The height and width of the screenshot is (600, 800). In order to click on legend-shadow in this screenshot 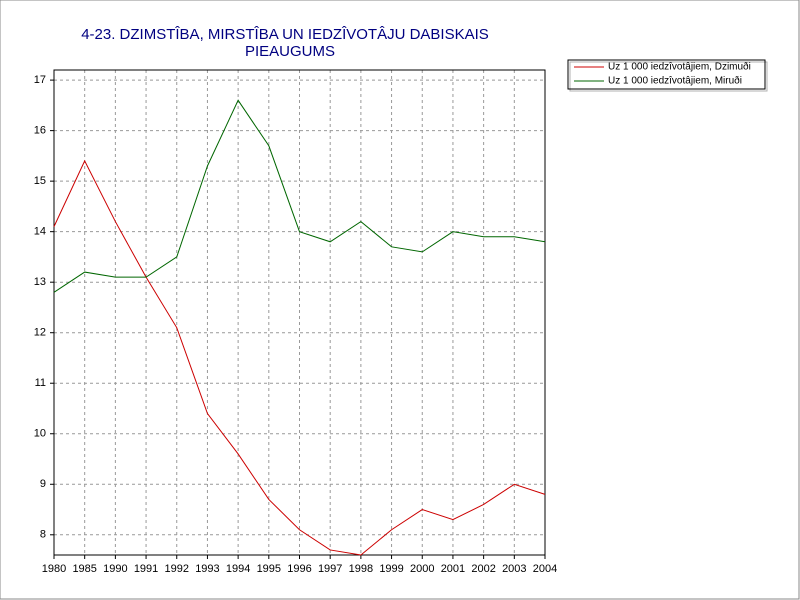, I will do `click(668, 76)`.